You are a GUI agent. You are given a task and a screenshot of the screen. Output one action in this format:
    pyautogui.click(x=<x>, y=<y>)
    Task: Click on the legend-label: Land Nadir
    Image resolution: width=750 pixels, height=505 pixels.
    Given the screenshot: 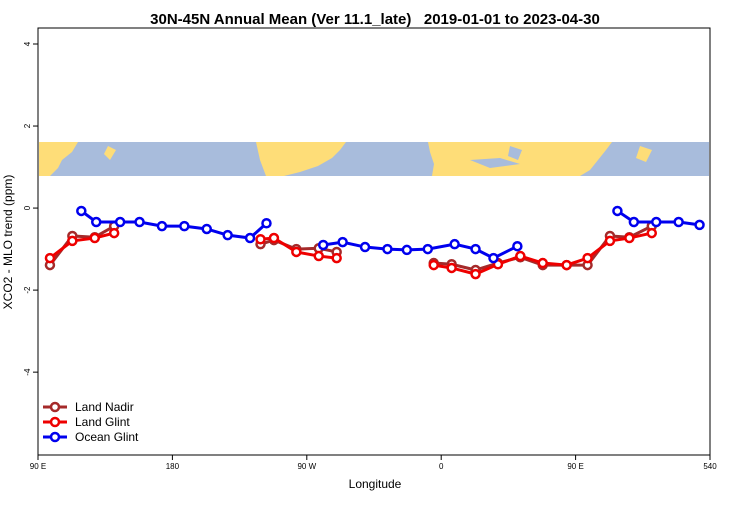 What is the action you would take?
    pyautogui.click(x=104, y=407)
    